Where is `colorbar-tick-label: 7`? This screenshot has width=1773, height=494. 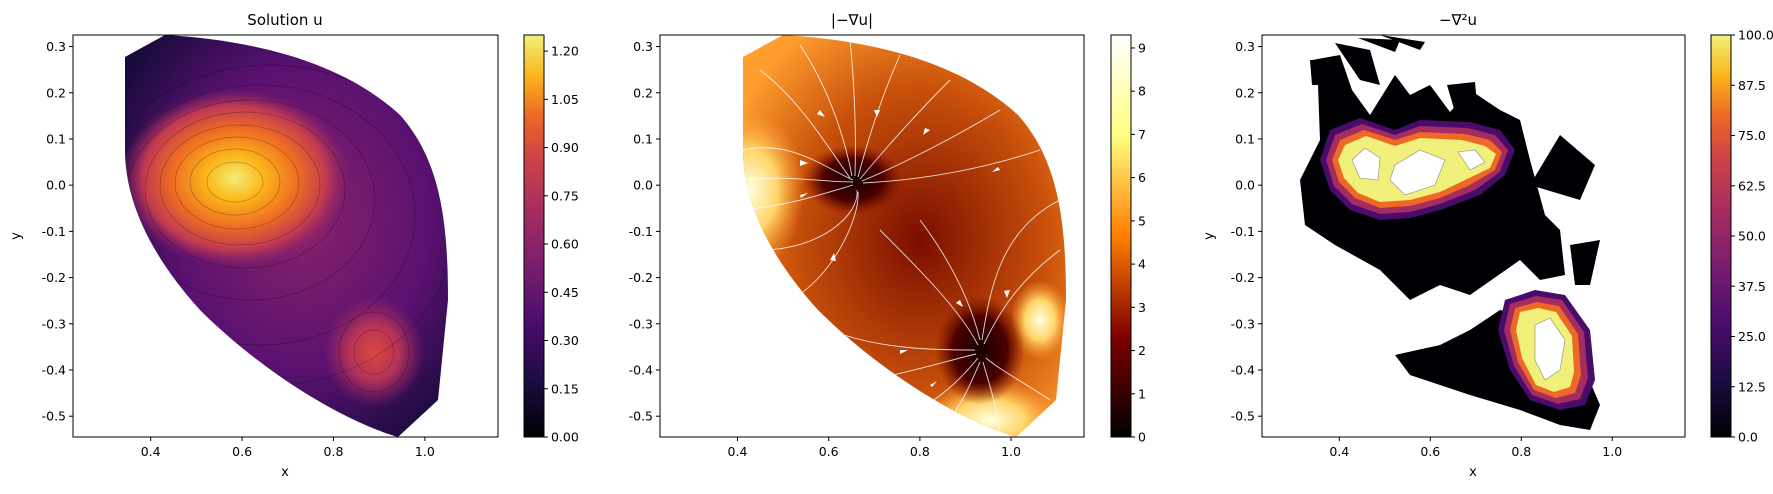 colorbar-tick-label: 7 is located at coordinates (1142, 134).